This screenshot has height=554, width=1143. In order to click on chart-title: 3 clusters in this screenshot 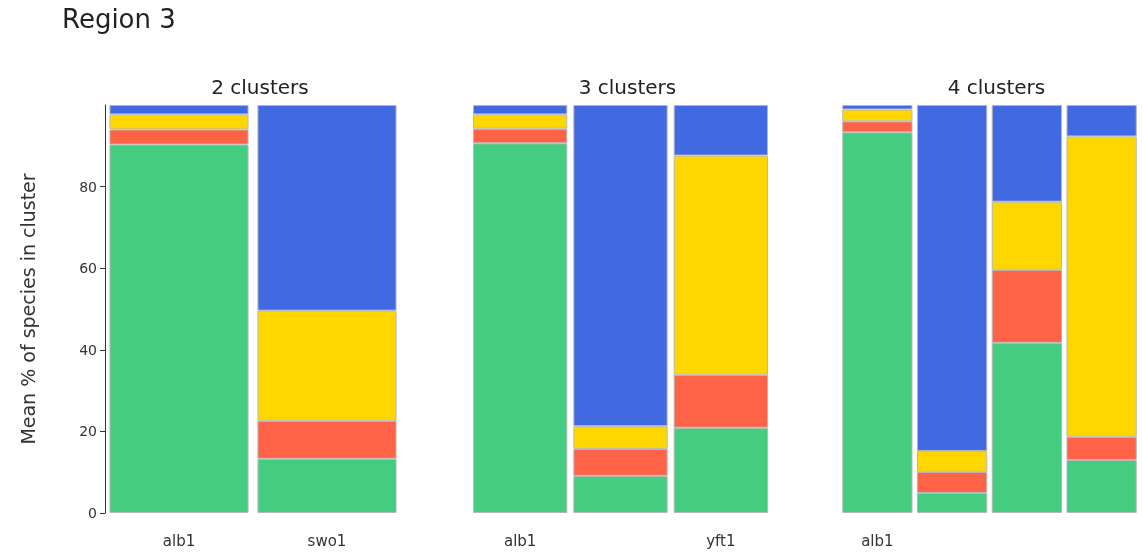, I will do `click(627, 87)`.